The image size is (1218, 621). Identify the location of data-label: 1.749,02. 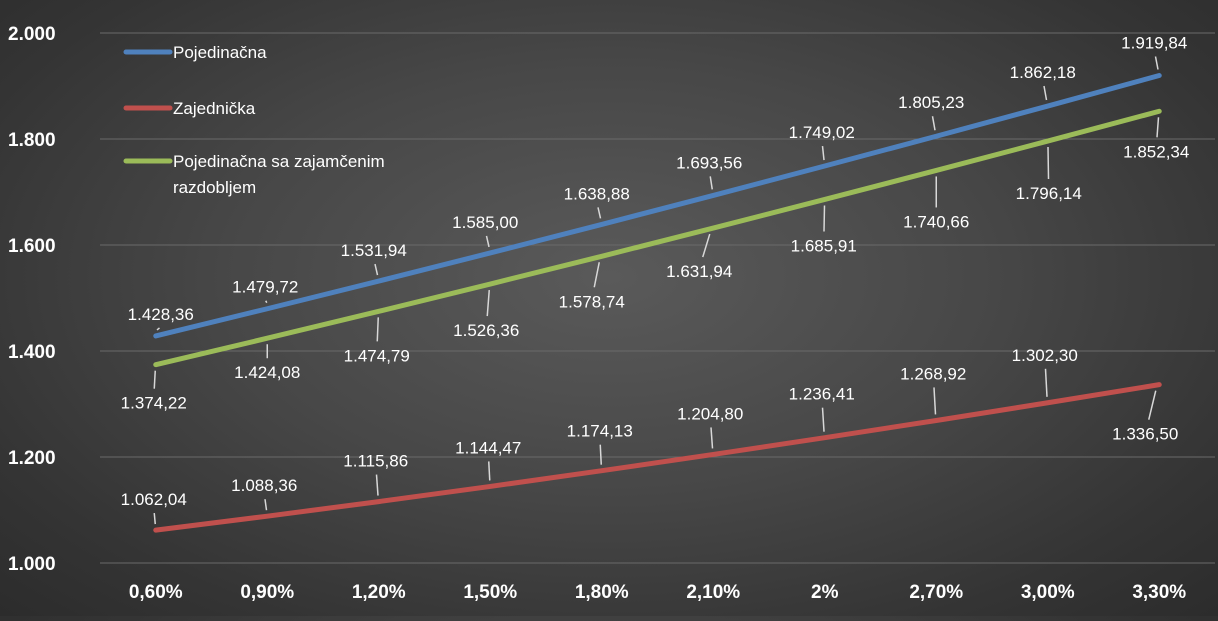
(822, 132).